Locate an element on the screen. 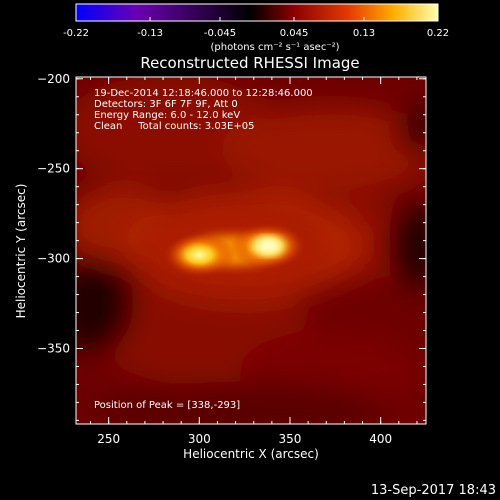 This screenshot has height=500, width=500. y-axis-label: Heliocentric Y (arcsec) is located at coordinates (21, 251).